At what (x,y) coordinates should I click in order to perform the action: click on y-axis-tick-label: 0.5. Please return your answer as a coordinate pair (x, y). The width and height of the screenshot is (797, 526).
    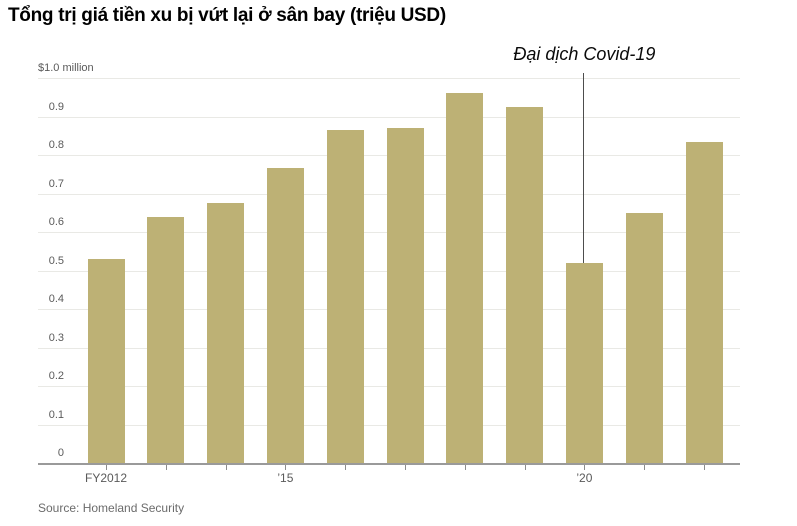
    Looking at the image, I should click on (56, 260).